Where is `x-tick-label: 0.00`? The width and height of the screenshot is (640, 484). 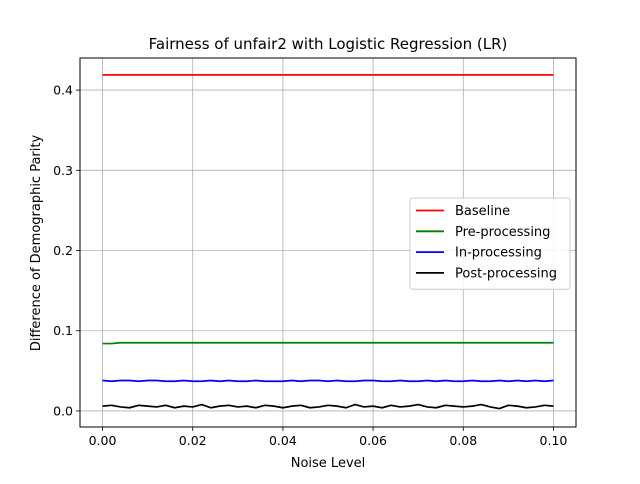 x-tick-label: 0.00 is located at coordinates (103, 440).